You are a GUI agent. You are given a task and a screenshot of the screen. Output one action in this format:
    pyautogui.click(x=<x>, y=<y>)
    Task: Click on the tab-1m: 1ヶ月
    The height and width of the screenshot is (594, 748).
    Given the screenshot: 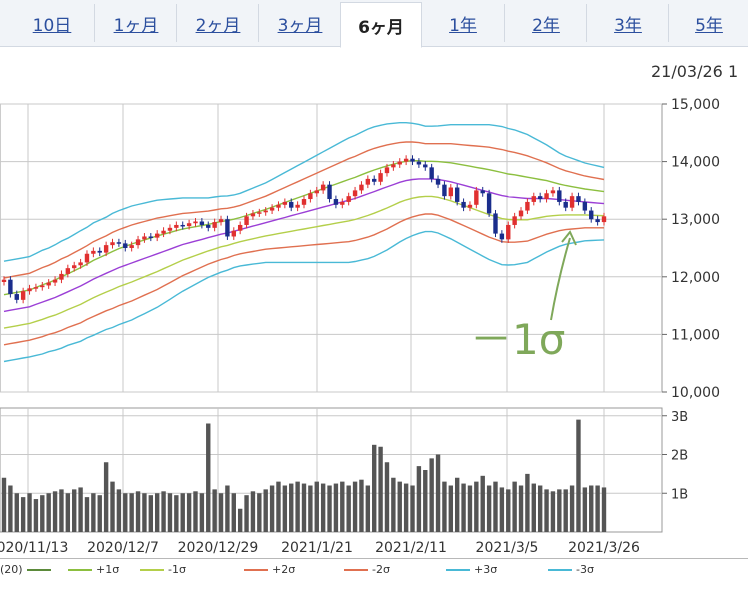 What is the action you would take?
    pyautogui.click(x=135, y=23)
    